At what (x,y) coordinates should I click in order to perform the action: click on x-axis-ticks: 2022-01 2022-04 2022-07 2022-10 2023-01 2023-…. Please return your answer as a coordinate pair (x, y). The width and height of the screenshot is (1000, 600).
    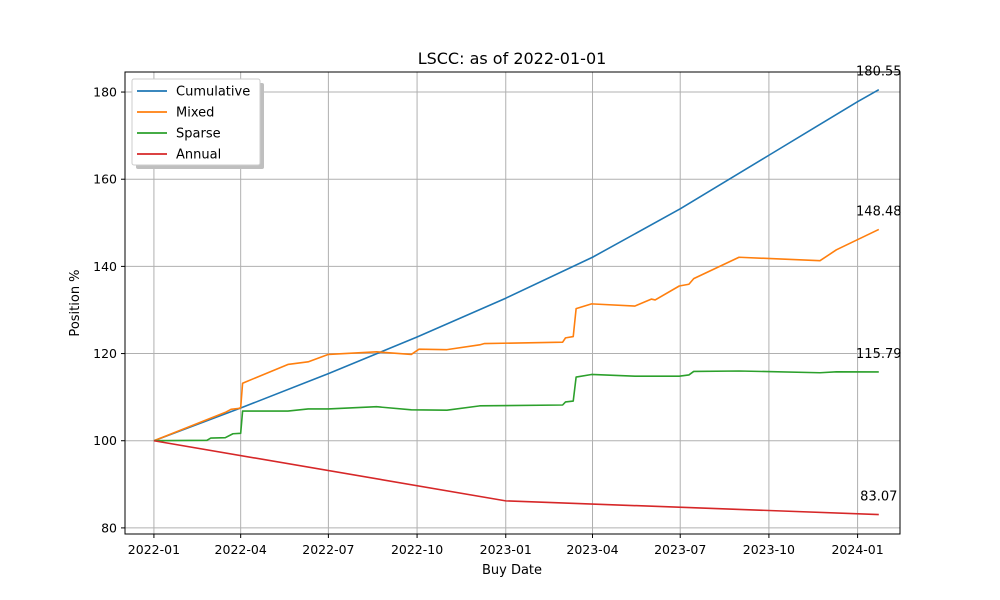
    Looking at the image, I should click on (506, 545).